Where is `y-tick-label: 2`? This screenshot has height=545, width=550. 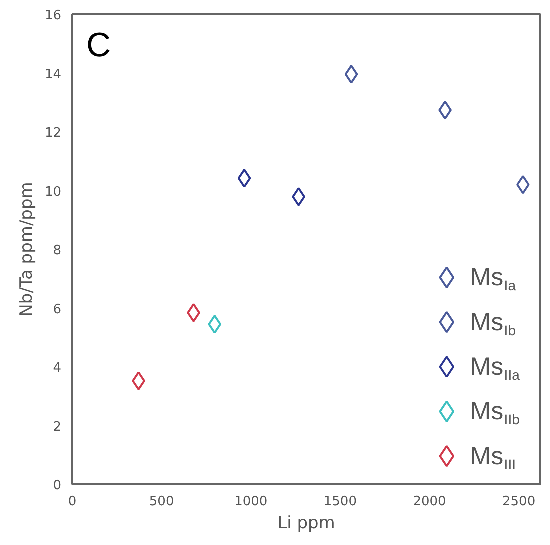 y-tick-label: 2 is located at coordinates (57, 427).